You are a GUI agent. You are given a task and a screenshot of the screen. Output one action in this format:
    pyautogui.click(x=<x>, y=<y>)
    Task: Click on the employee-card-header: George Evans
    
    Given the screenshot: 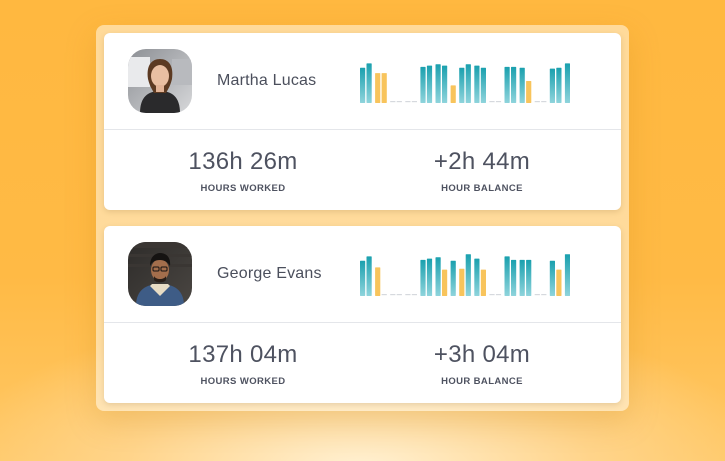 What is the action you would take?
    pyautogui.click(x=362, y=274)
    